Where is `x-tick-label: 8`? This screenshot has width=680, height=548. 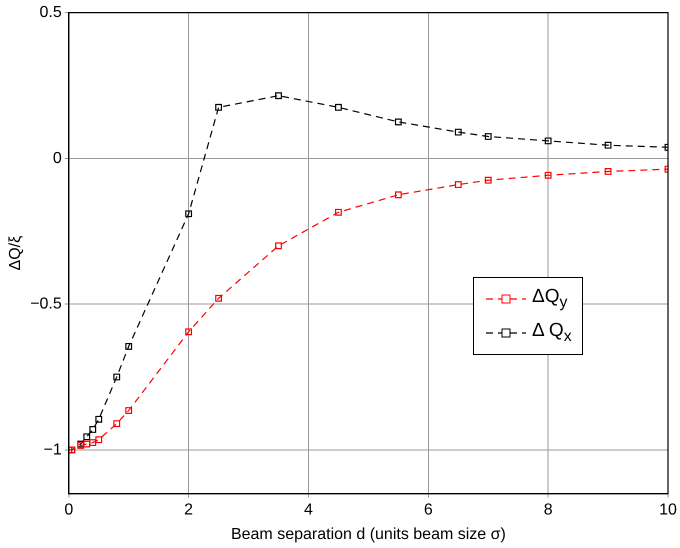 x-tick-label: 8 is located at coordinates (548, 510).